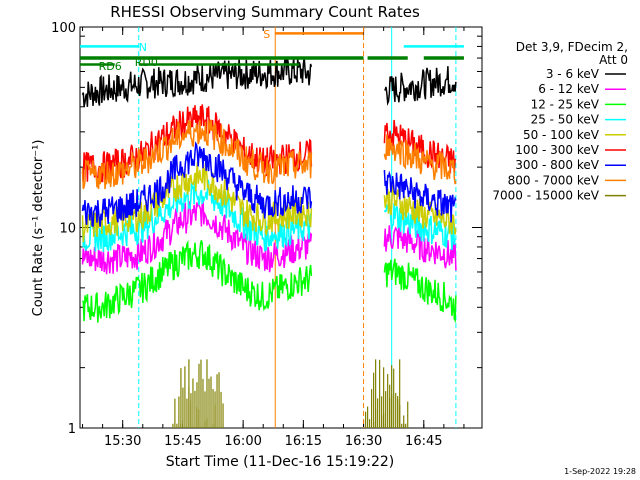  What do you see at coordinates (423, 441) in the screenshot?
I see `x-tick-label: 16:45` at bounding box center [423, 441].